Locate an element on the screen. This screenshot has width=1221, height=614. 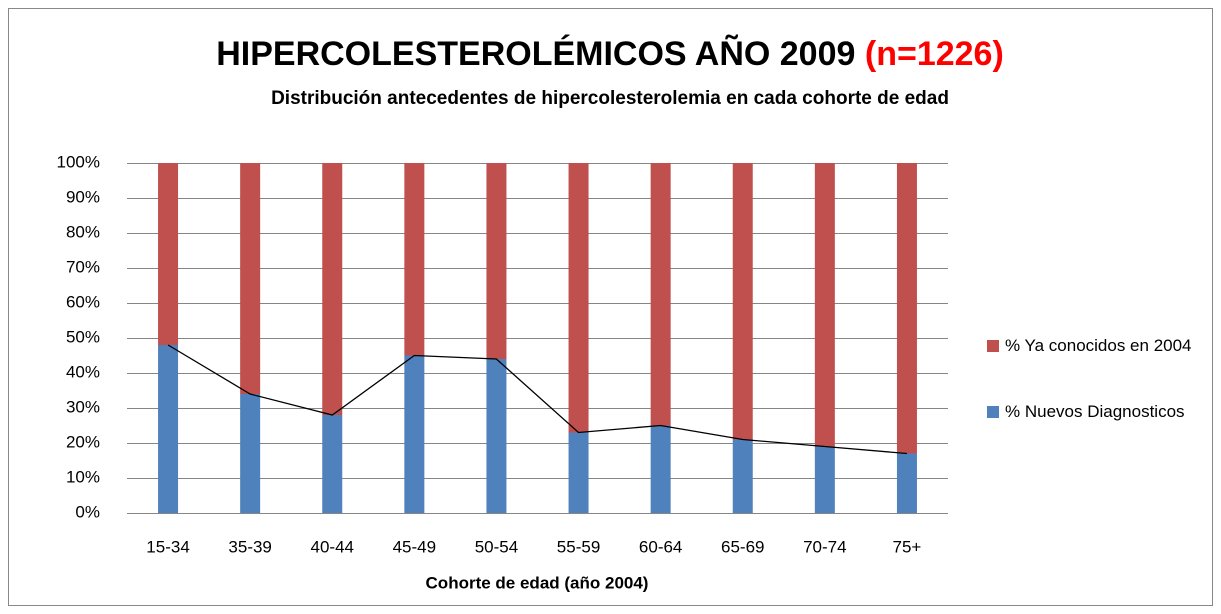
y-tick-label: 20% is located at coordinates (83, 441).